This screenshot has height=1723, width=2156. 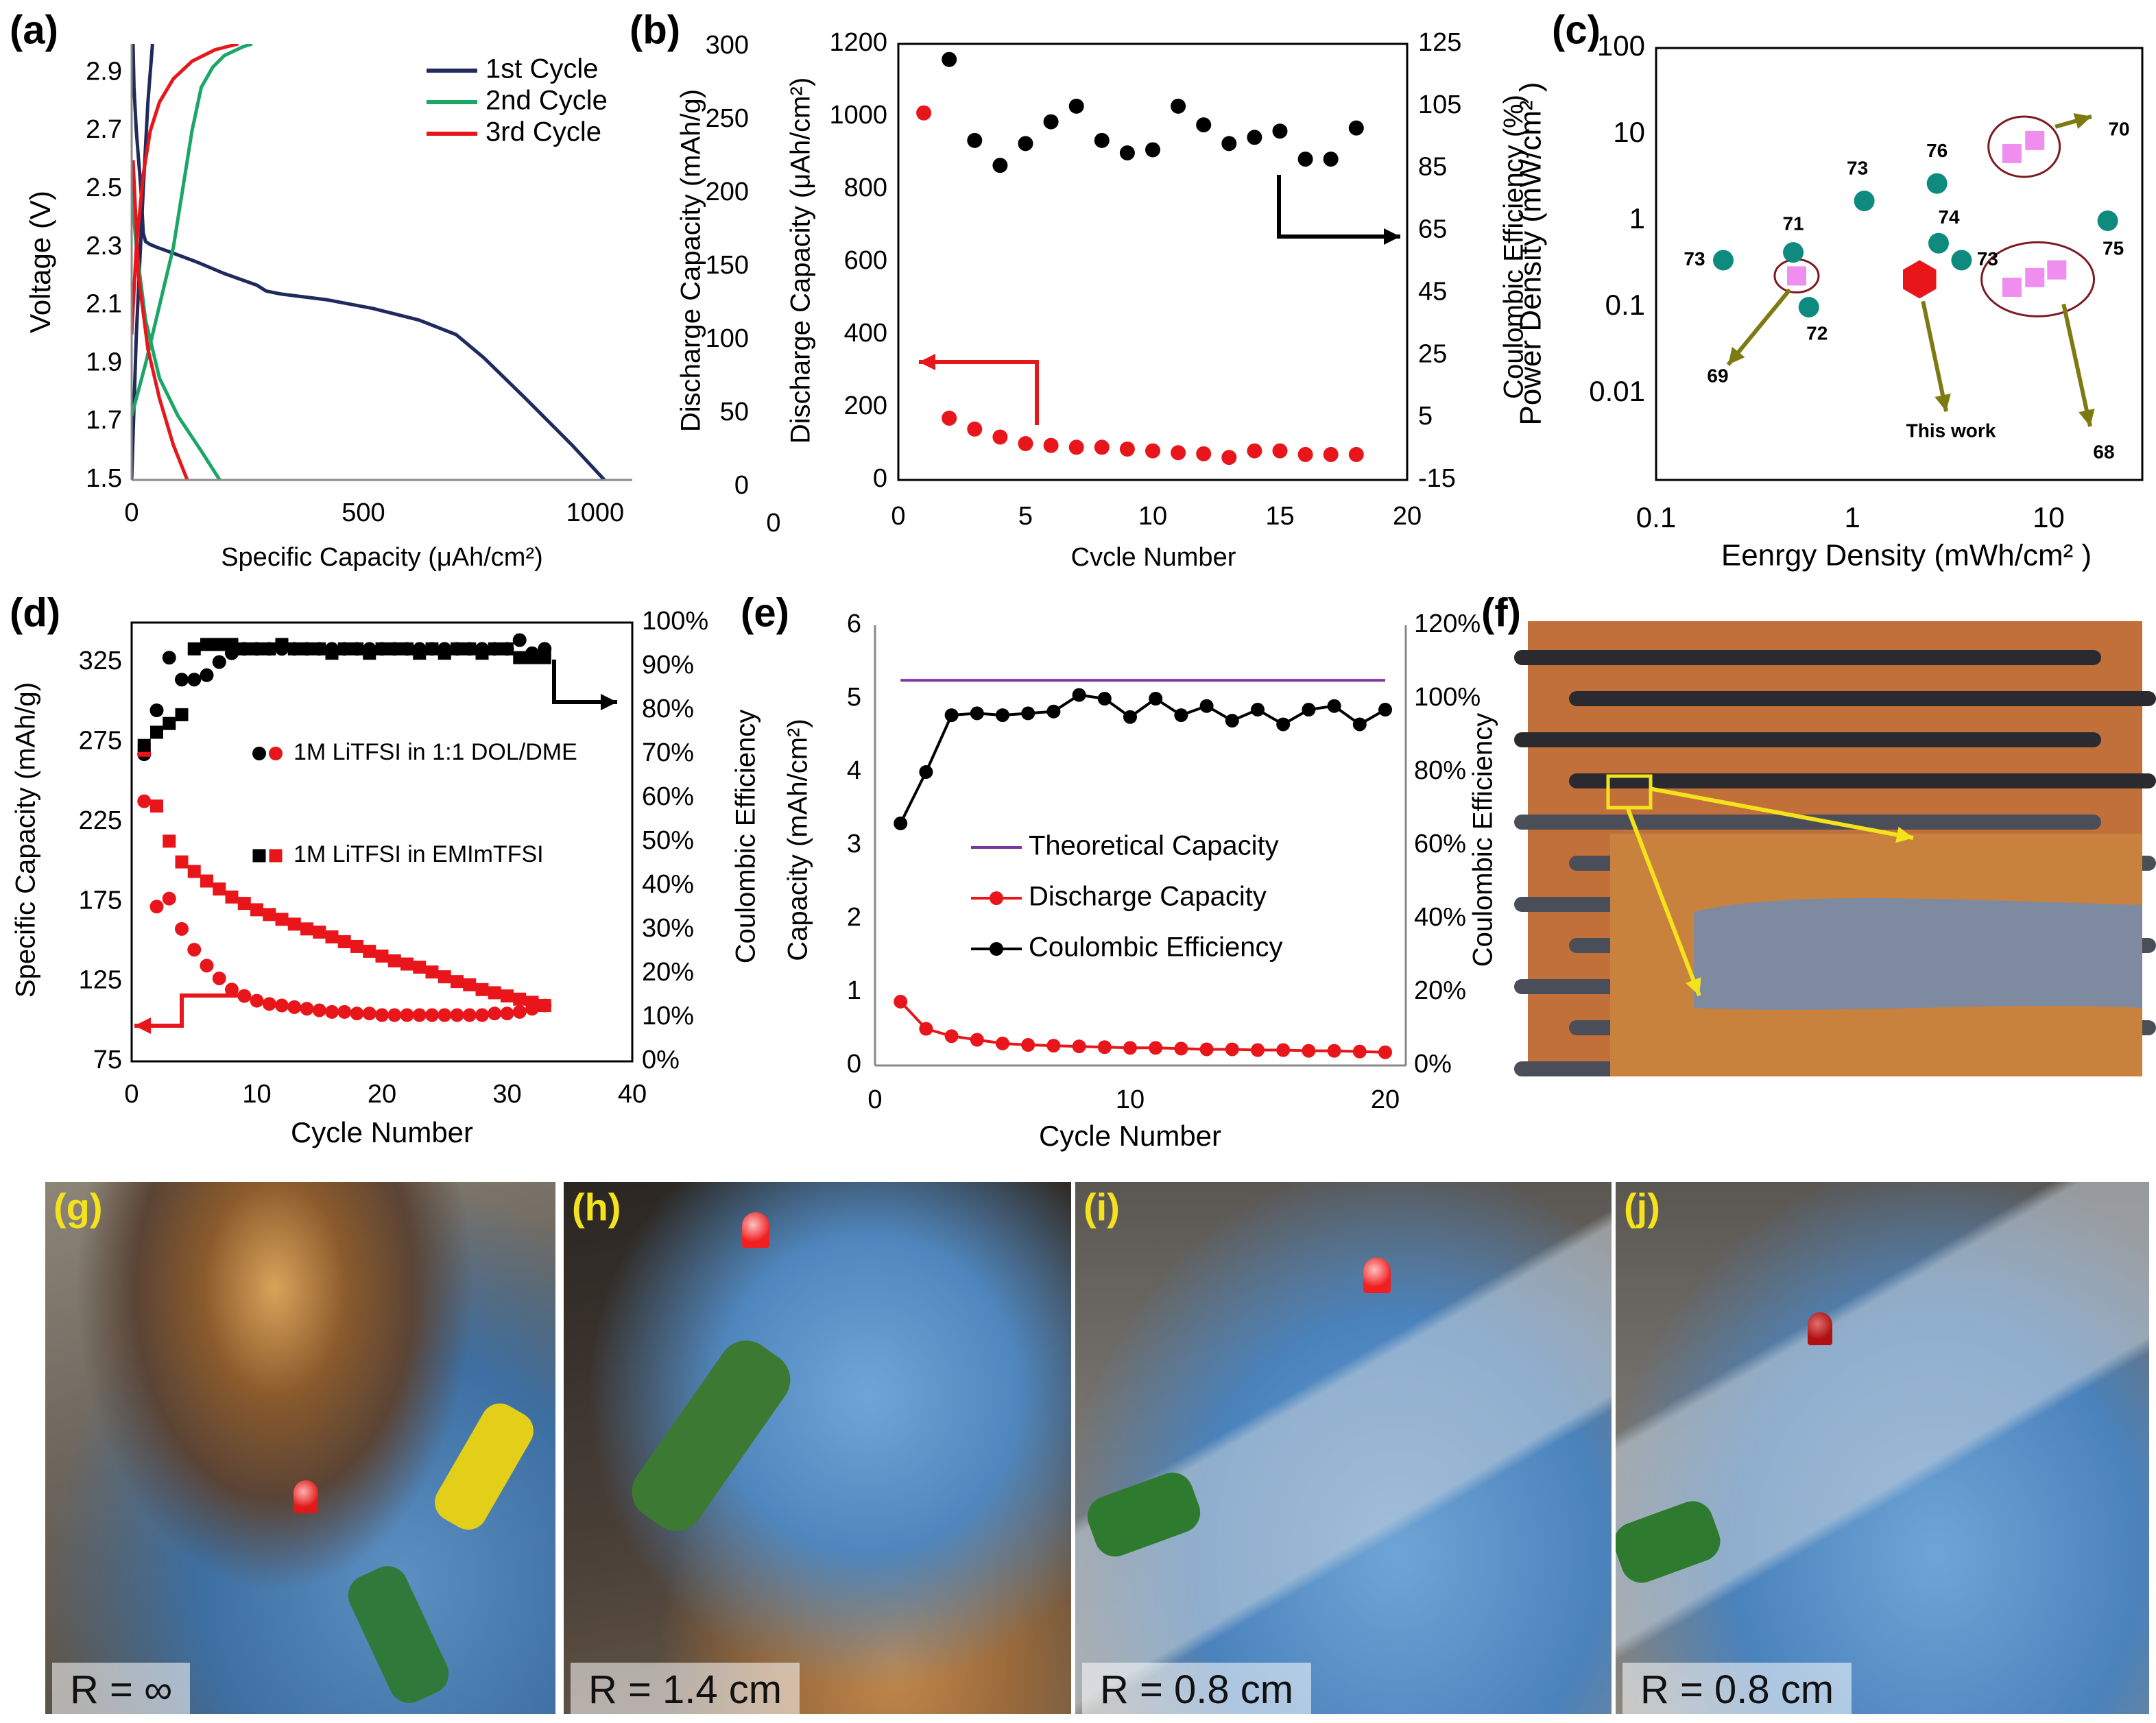 What do you see at coordinates (364, 512) in the screenshot?
I see `x-tick-label: 500` at bounding box center [364, 512].